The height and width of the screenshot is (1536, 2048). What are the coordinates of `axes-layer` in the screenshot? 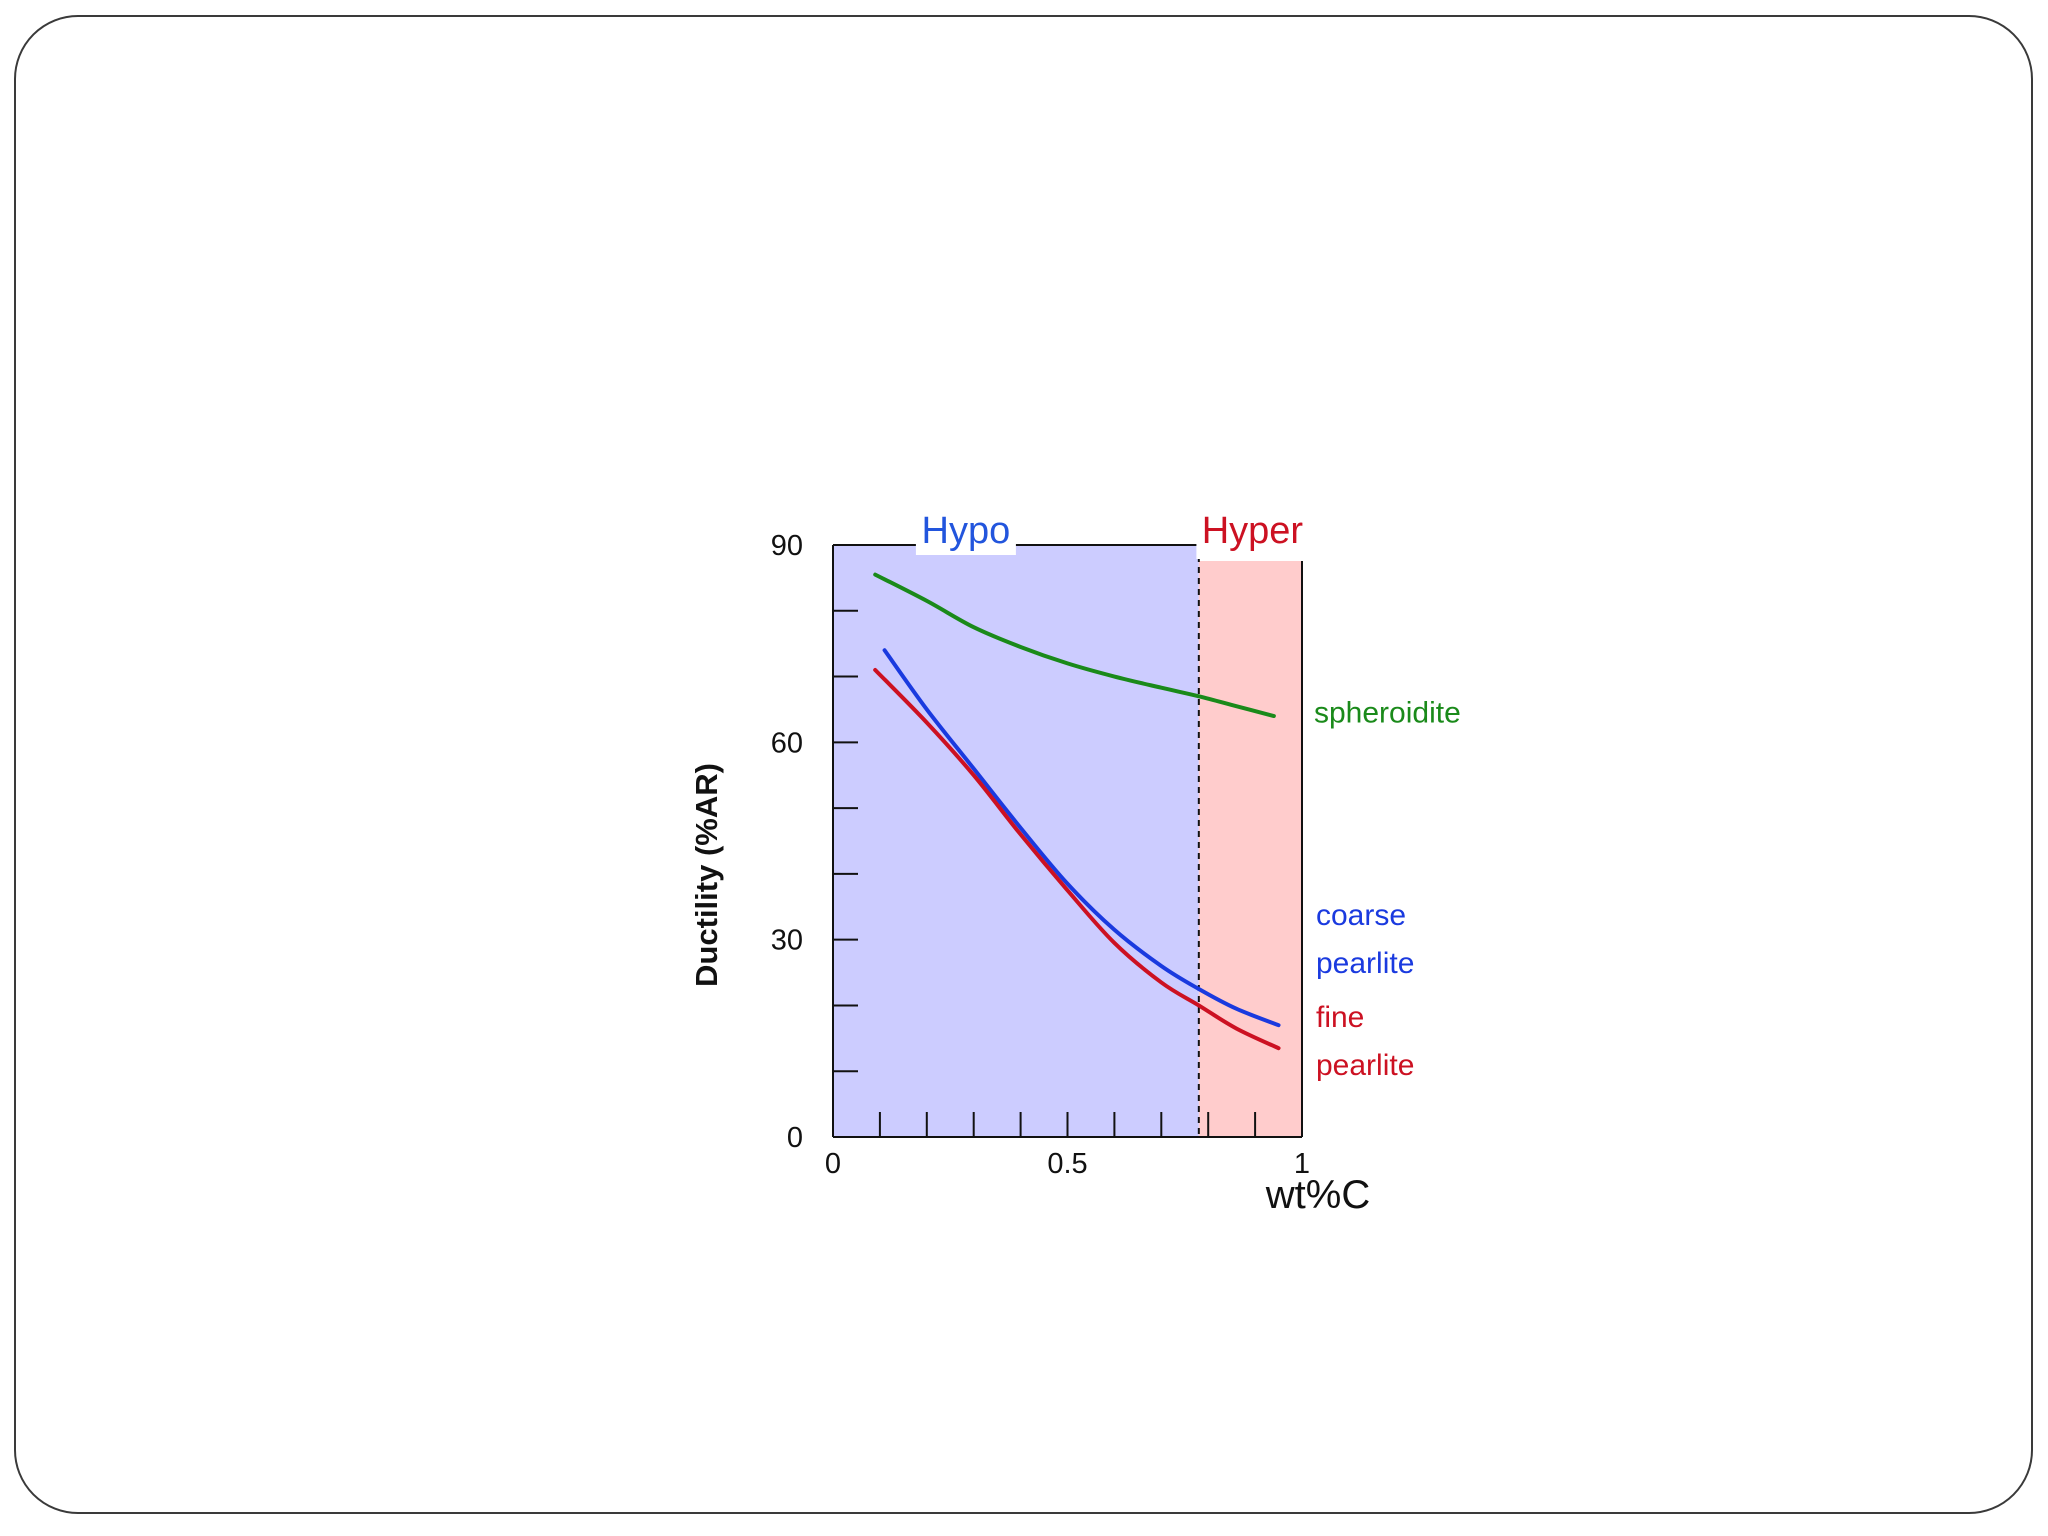 It's located at (1067, 841).